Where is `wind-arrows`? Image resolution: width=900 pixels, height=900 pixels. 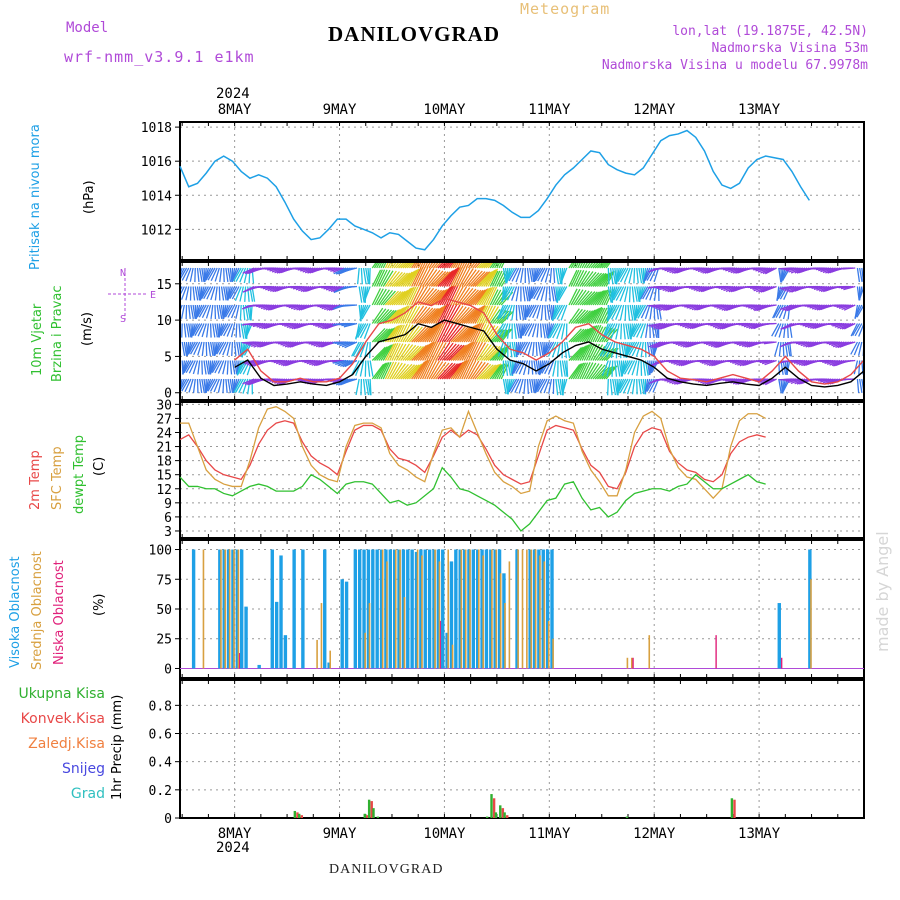 wind-arrows is located at coordinates (522, 329).